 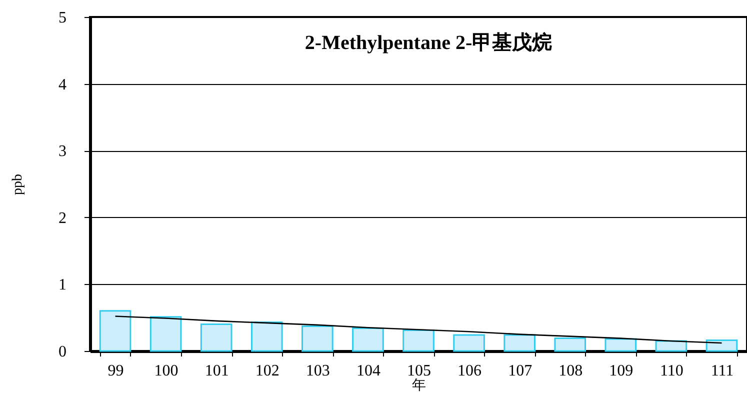 I want to click on y-tick-label: 5, so click(x=62, y=18).